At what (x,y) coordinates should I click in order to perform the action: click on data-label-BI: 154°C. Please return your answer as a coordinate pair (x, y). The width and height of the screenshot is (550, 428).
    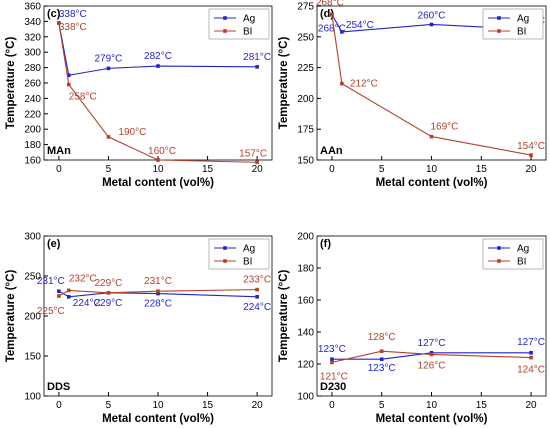
    Looking at the image, I should click on (531, 146).